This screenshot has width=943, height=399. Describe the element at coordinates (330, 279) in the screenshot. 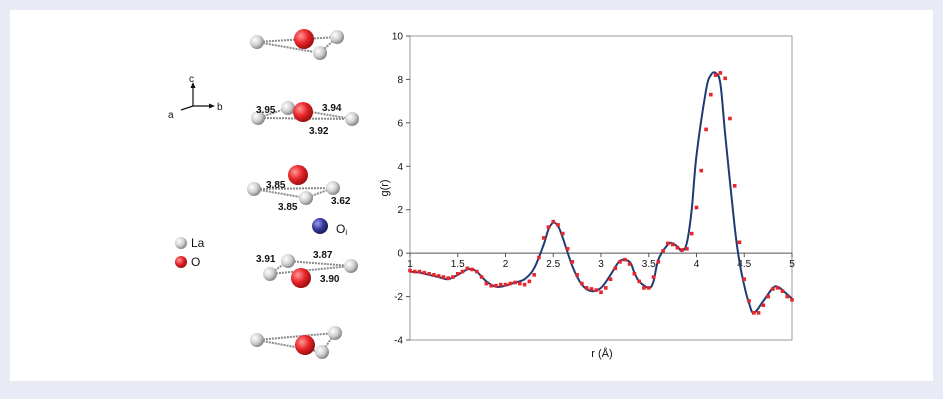

I see `distance-label: 3.90` at that location.